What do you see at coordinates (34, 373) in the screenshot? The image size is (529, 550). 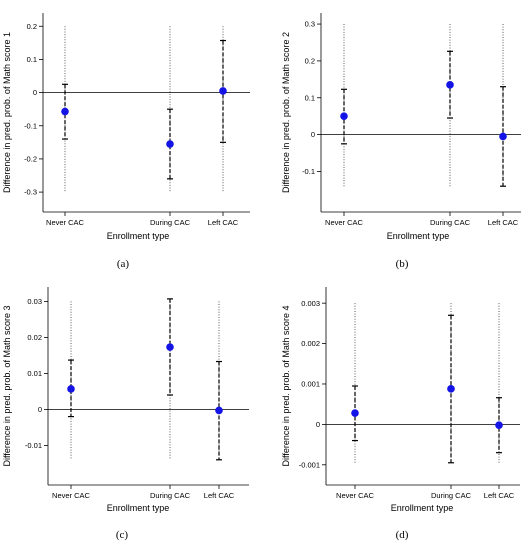 I see `y-tick-label: 0.01` at bounding box center [34, 373].